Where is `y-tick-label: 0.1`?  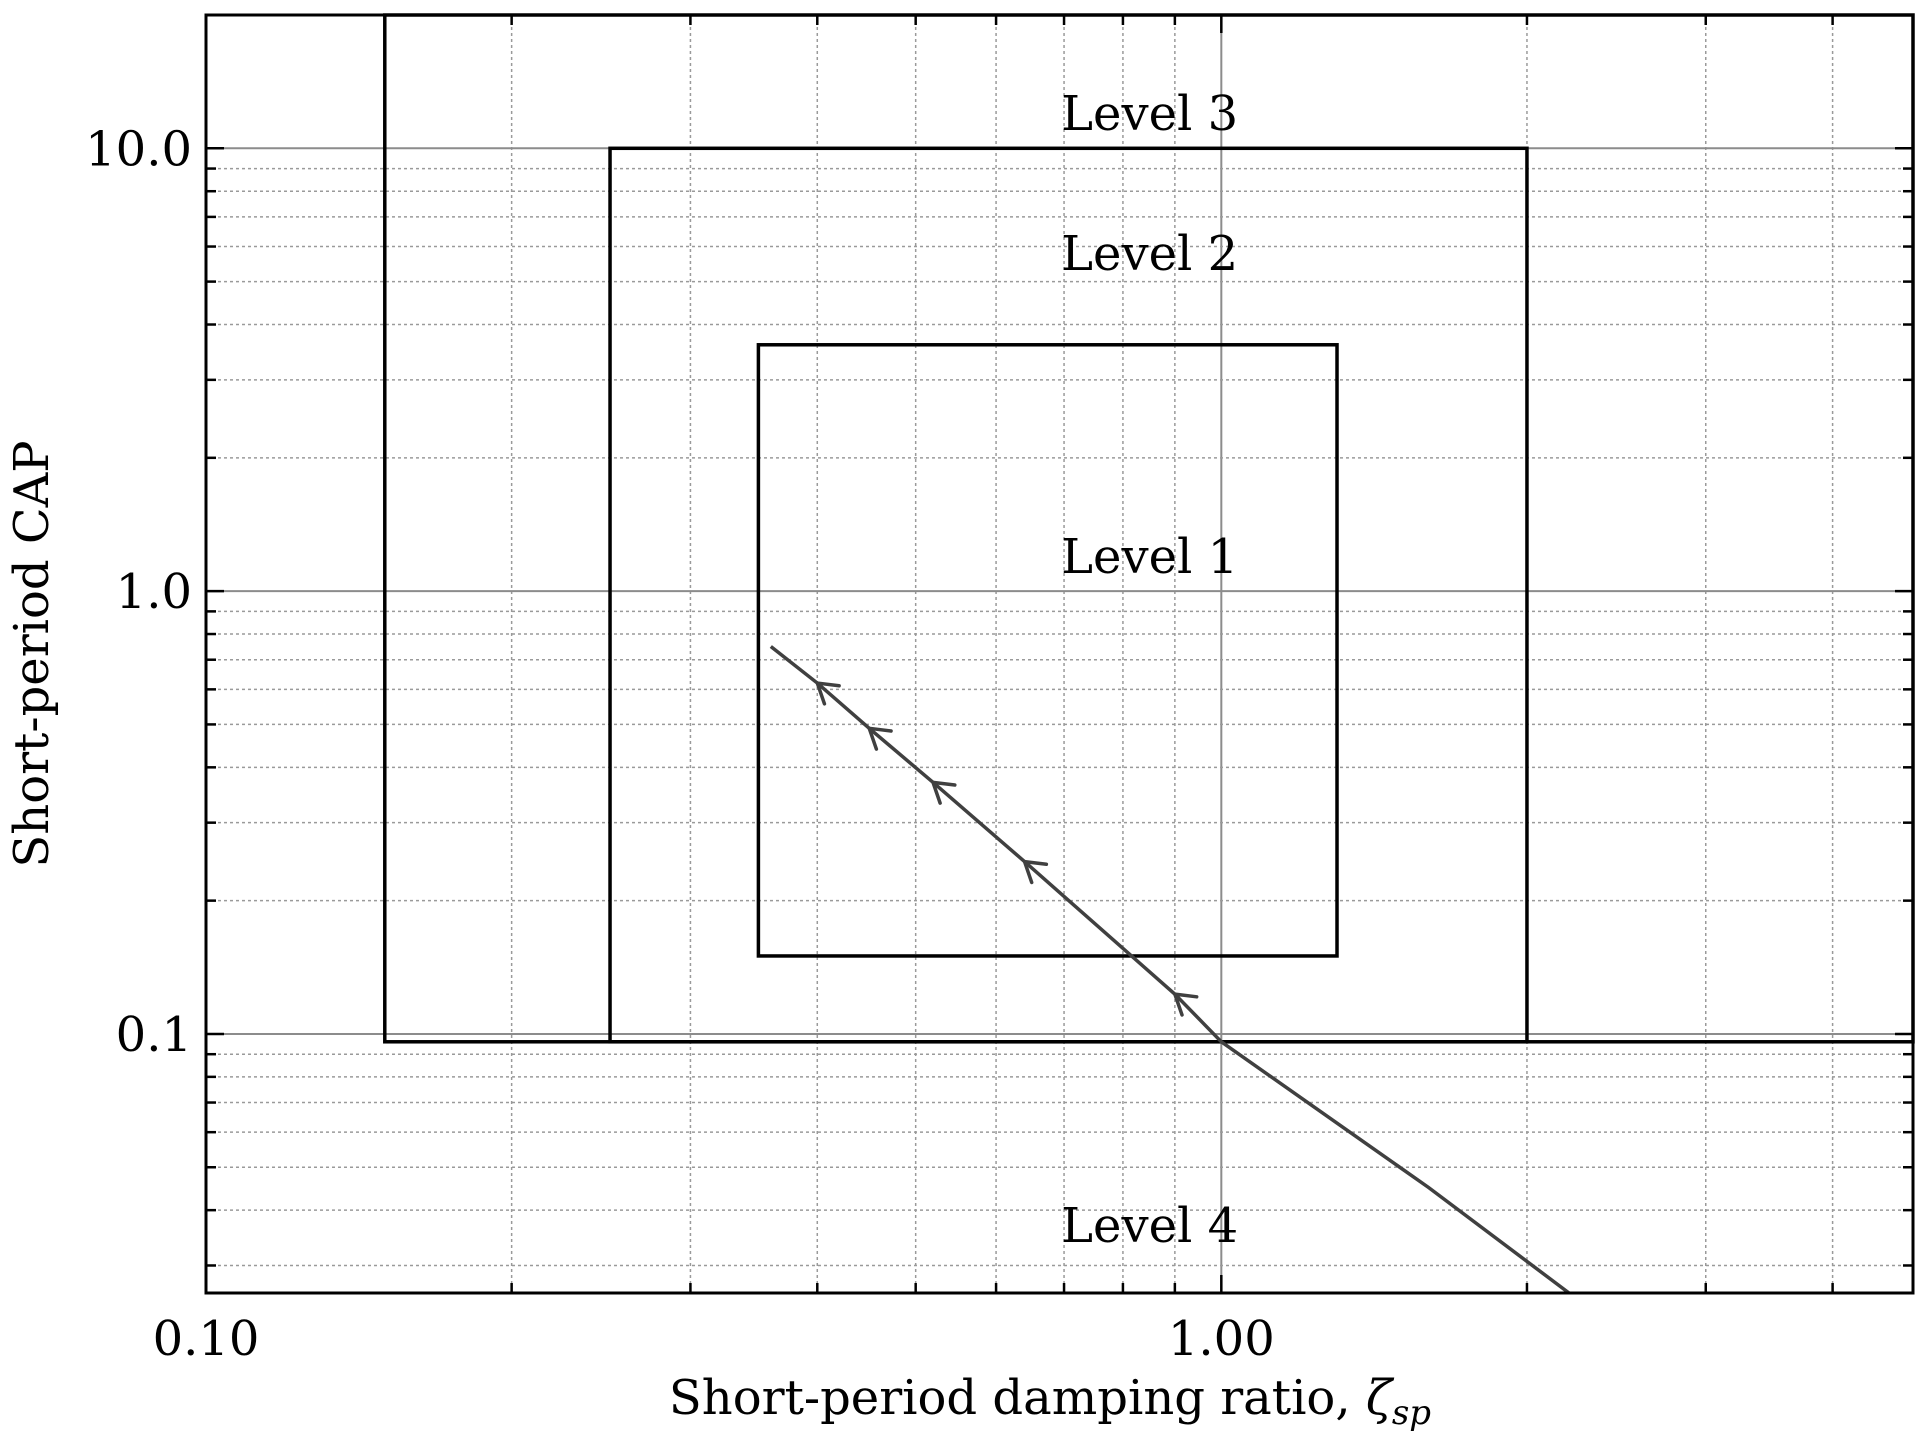
y-tick-label: 0.1 is located at coordinates (154, 1035).